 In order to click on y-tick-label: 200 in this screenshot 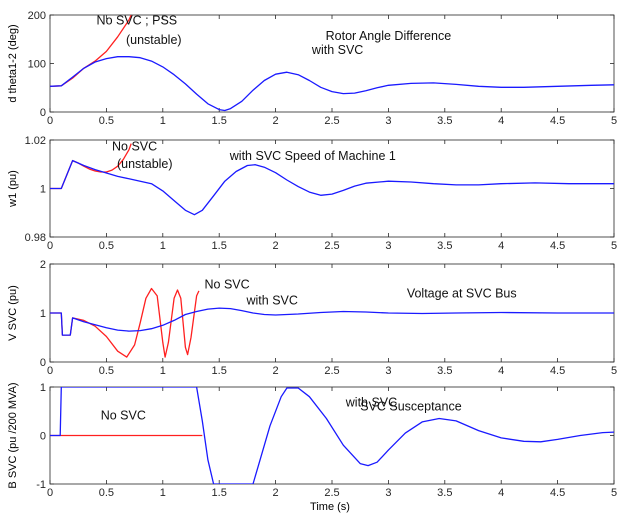, I will do `click(37, 16)`.